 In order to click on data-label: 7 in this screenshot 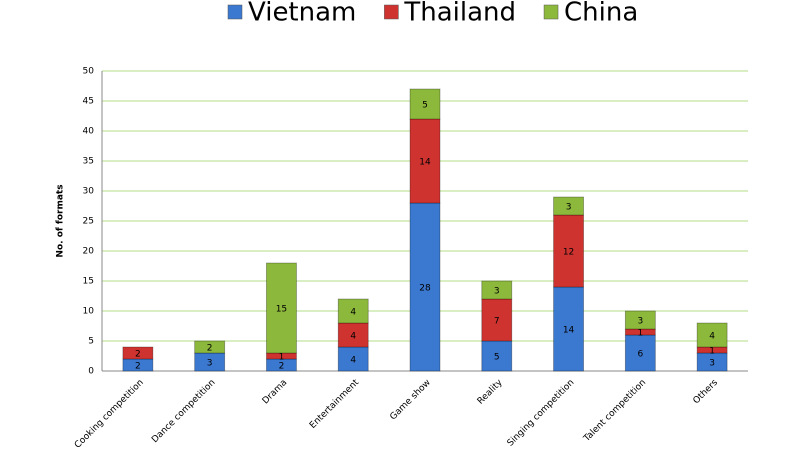, I will do `click(497, 322)`.